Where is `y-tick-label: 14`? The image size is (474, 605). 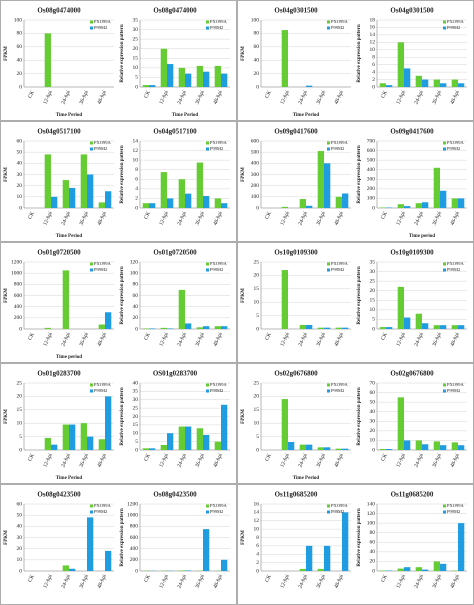
y-tick-label: 14 is located at coordinates (257, 513).